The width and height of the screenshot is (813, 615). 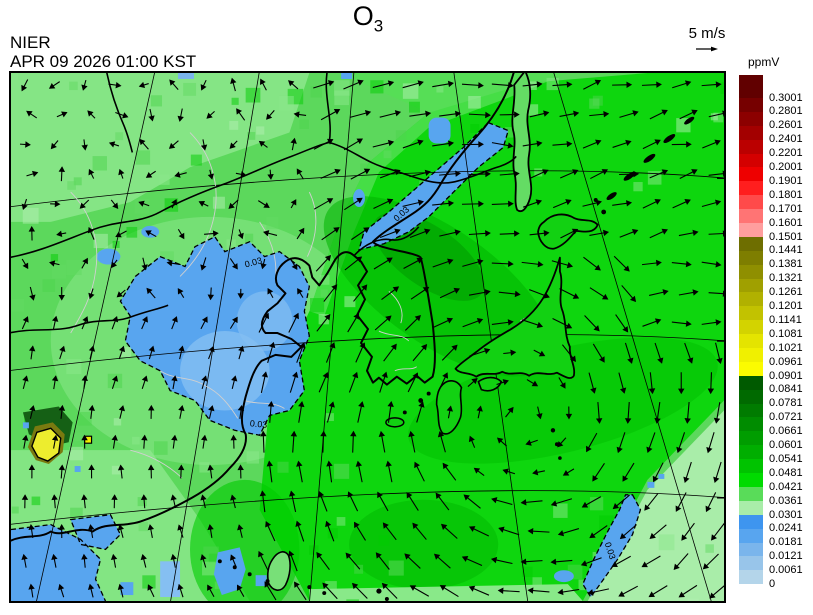 I want to click on colorbar-tick-label: 0.0961, so click(x=786, y=361).